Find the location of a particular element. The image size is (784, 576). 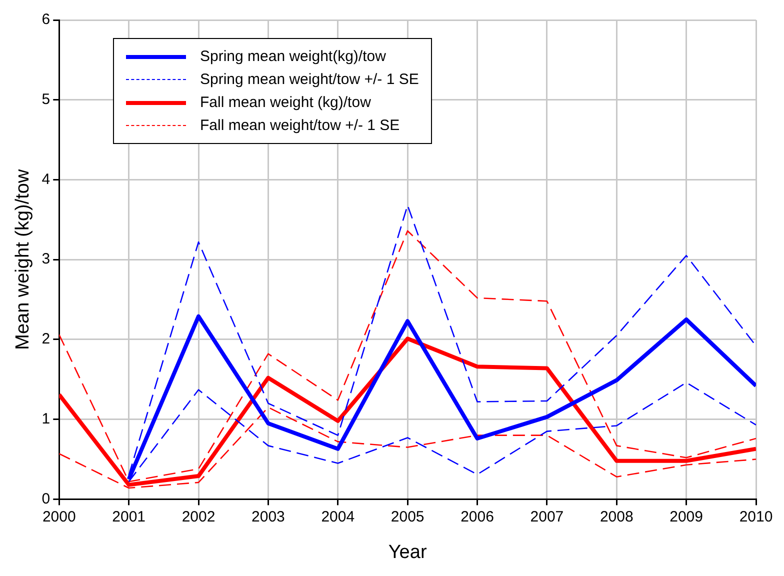

x-tick-label: 2007 is located at coordinates (547, 517).